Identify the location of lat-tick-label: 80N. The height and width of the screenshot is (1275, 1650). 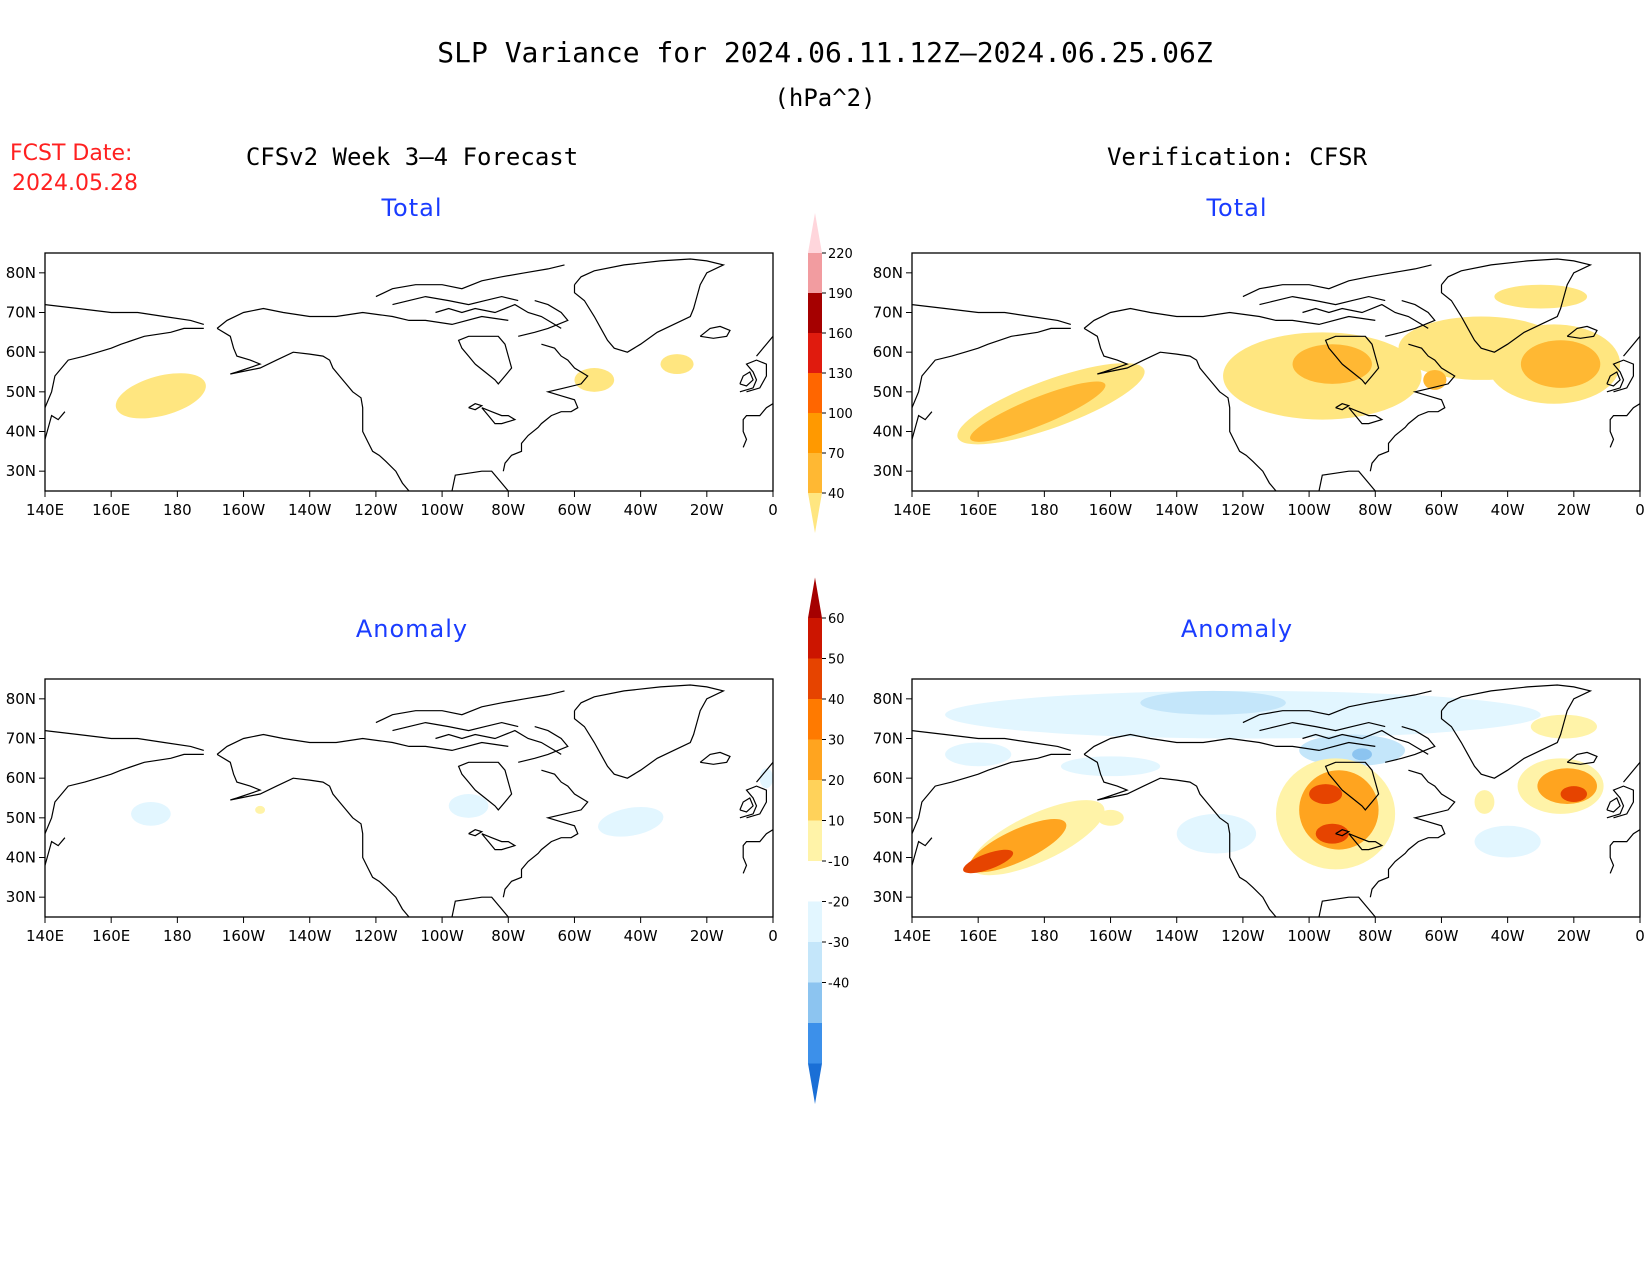
(21, 273).